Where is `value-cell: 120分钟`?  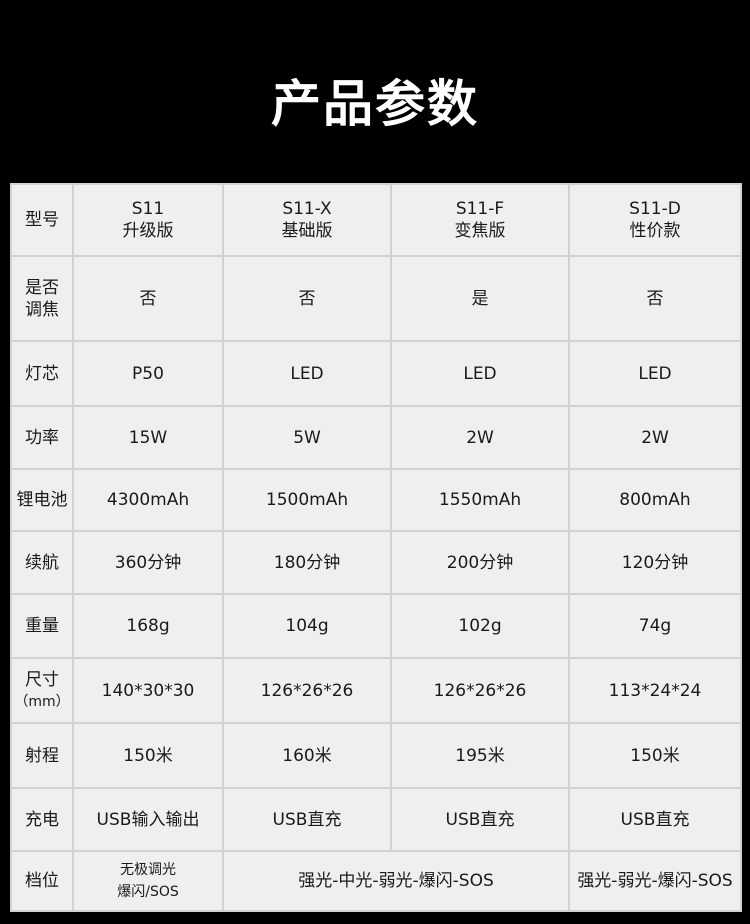
value-cell: 120分钟 is located at coordinates (655, 562).